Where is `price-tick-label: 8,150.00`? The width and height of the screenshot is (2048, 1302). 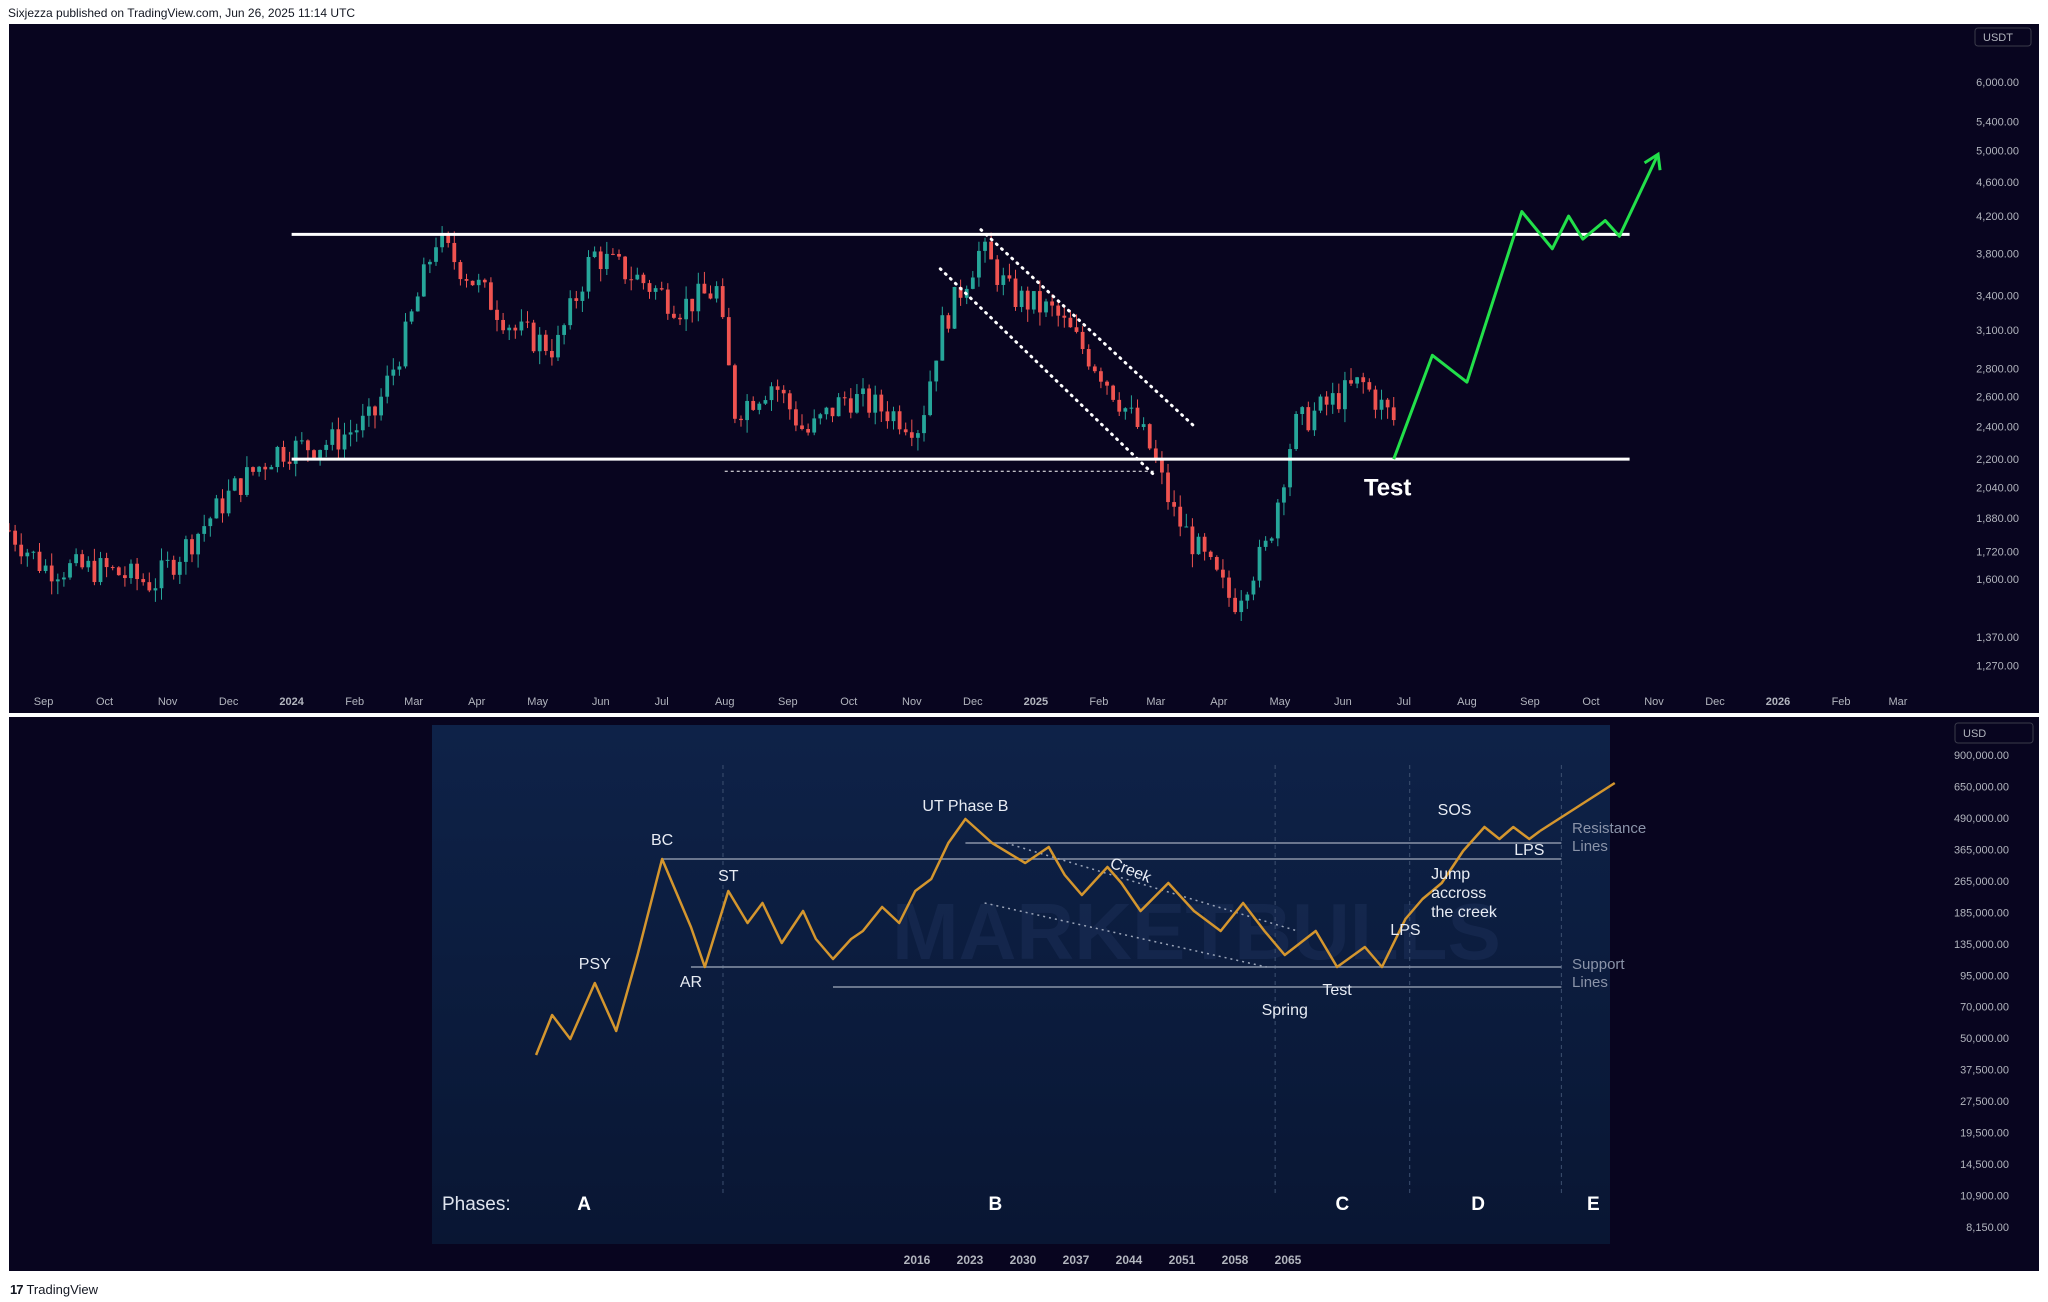 price-tick-label: 8,150.00 is located at coordinates (1987, 1228).